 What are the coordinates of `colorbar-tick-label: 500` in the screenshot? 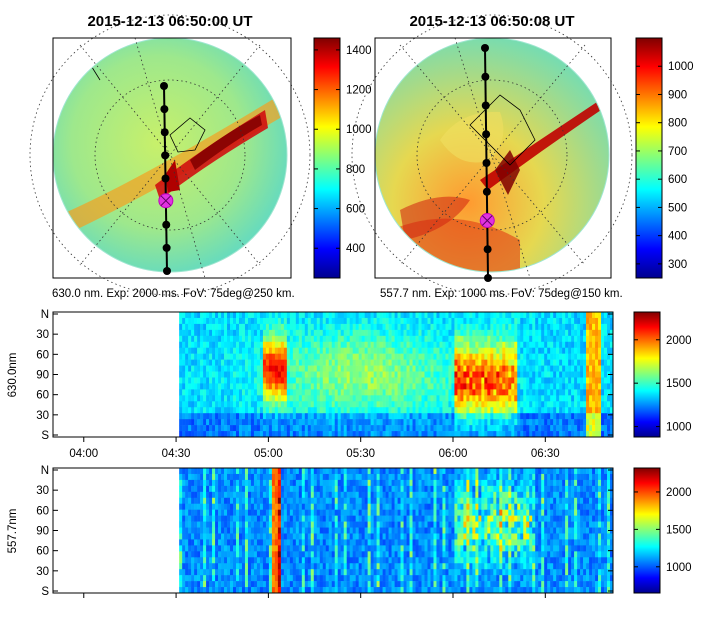 It's located at (677, 208).